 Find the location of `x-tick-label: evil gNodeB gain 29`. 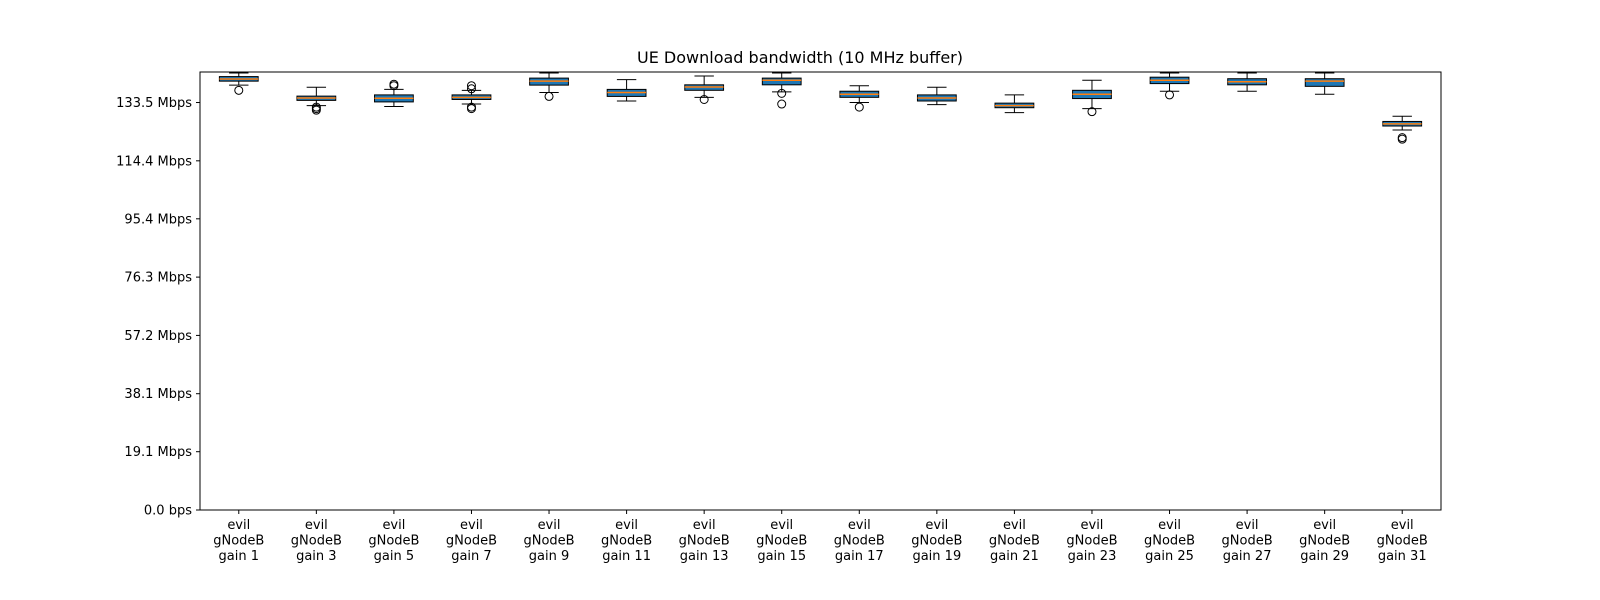

x-tick-label: evil gNodeB gain 29 is located at coordinates (1324, 541).